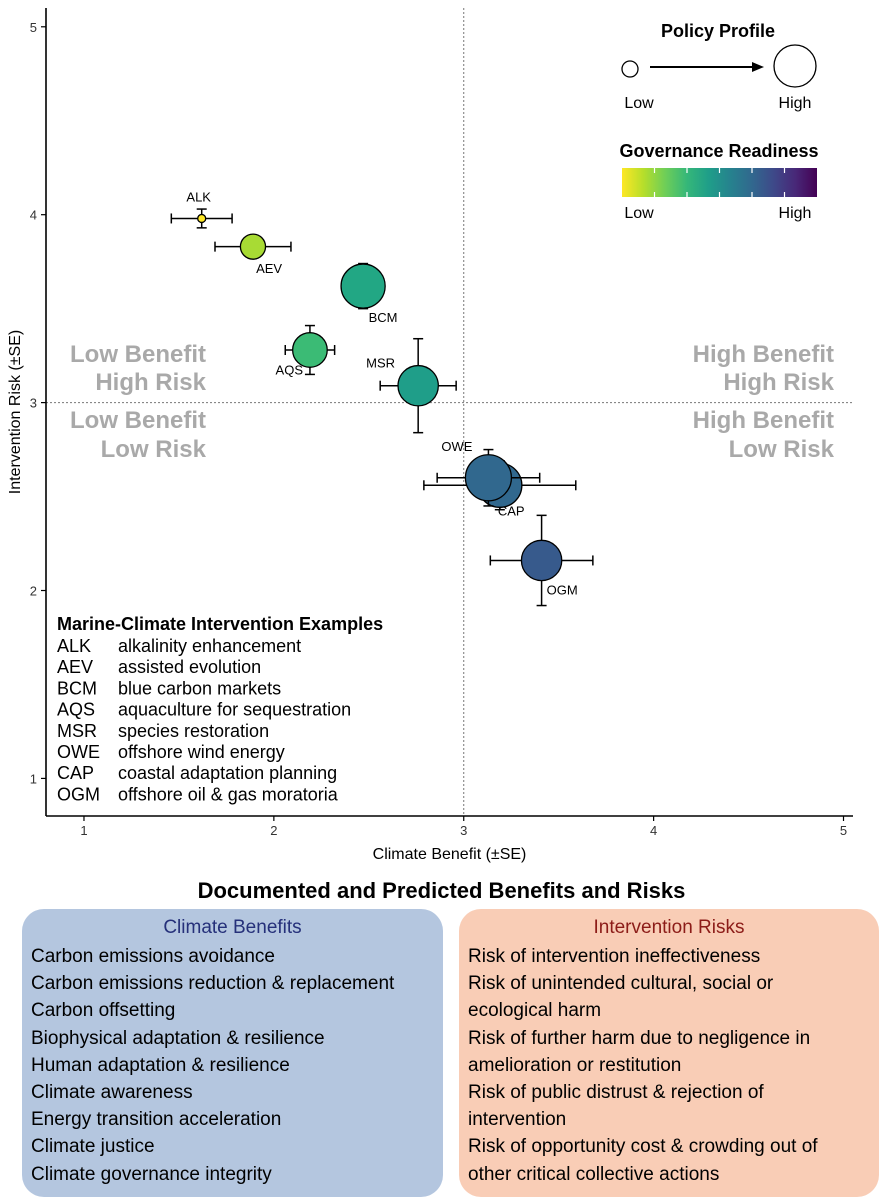 This screenshot has height=1200, width=883. Describe the element at coordinates (763, 354) in the screenshot. I see `quadrant-label-top-right: High Benefit` at that location.